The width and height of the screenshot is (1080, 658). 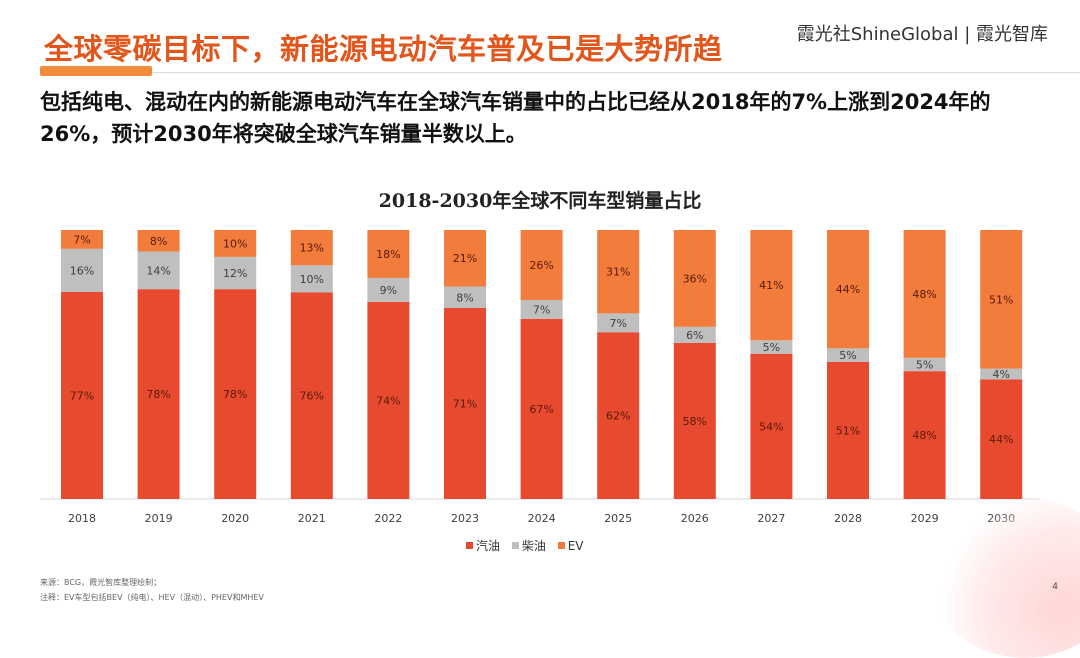 What do you see at coordinates (312, 518) in the screenshot?
I see `x-tick-label-2021: 2021` at bounding box center [312, 518].